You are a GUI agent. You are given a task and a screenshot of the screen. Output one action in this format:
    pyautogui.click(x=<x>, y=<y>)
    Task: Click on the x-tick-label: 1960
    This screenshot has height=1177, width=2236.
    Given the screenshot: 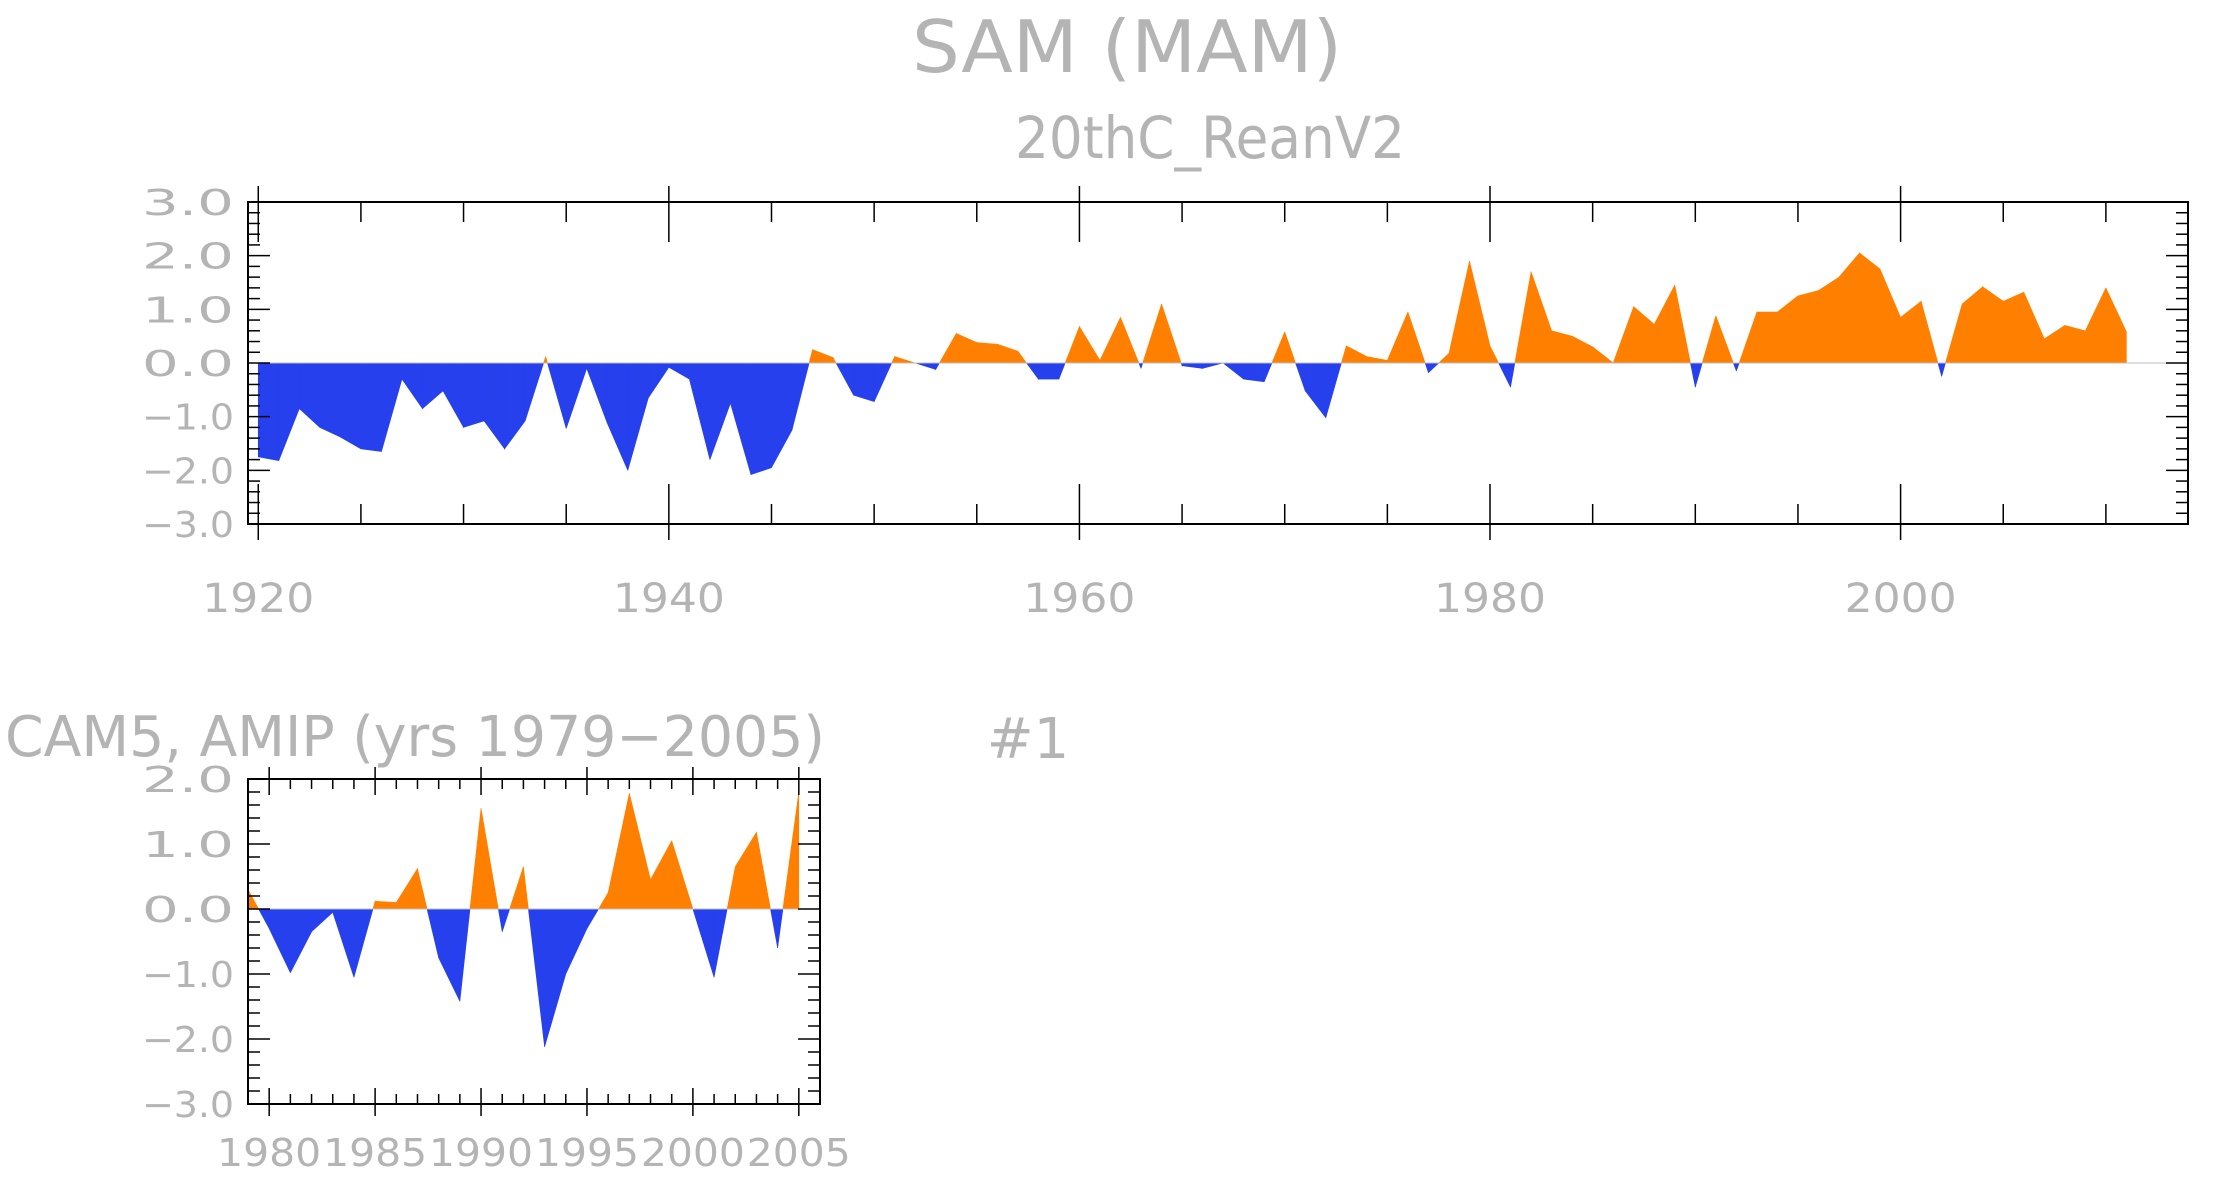 What is the action you would take?
    pyautogui.click(x=1079, y=599)
    